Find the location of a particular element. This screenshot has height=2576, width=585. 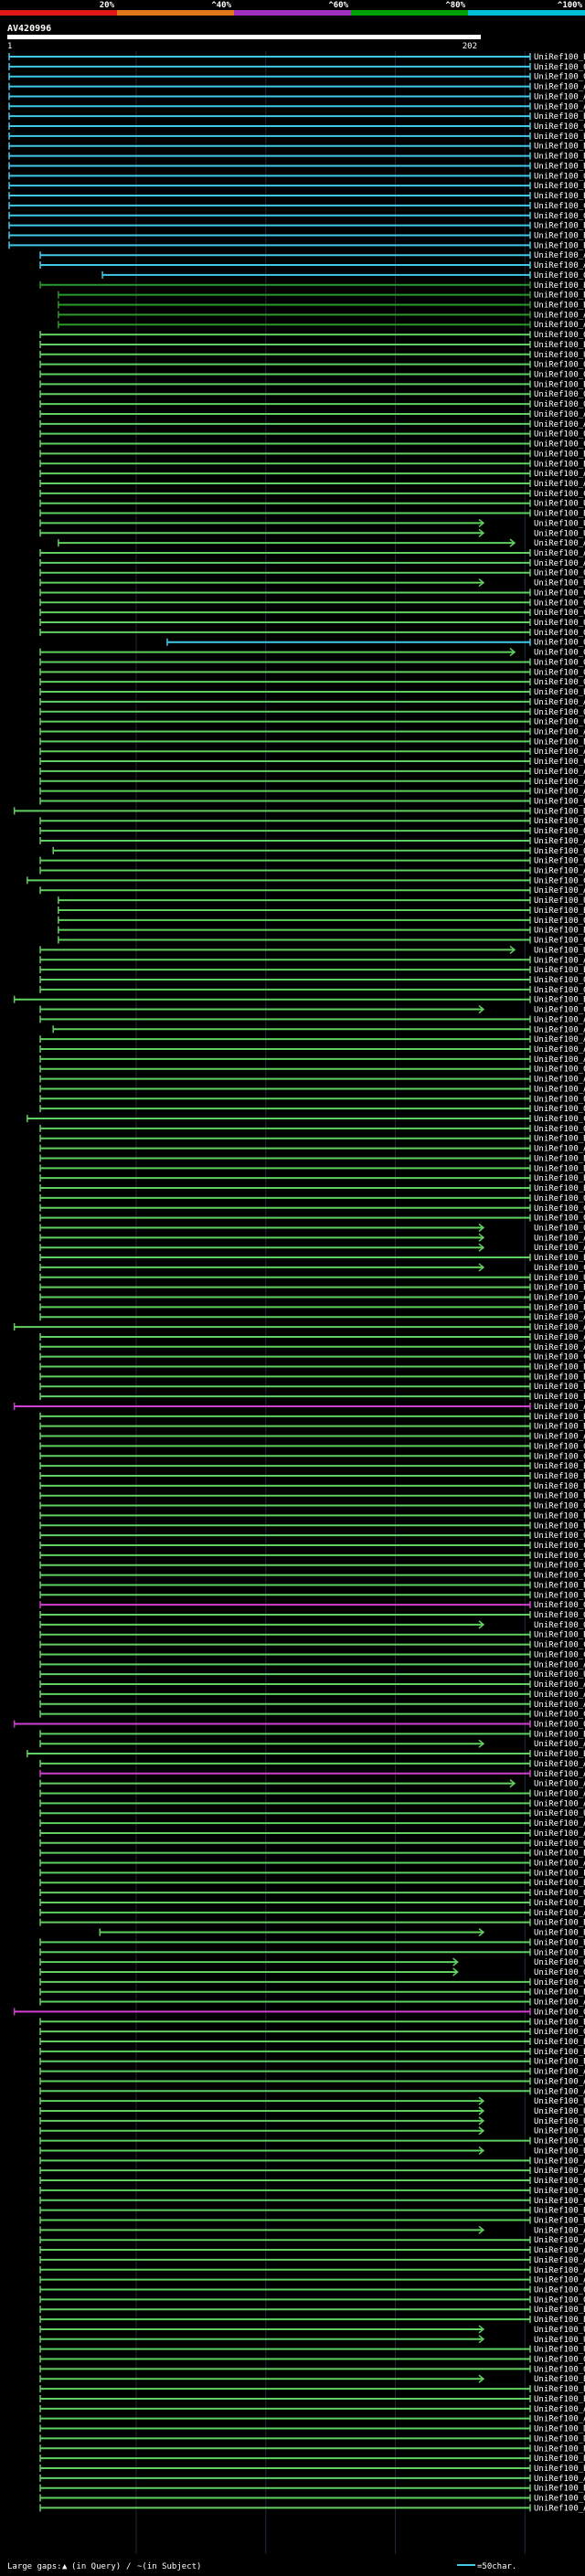

hit-label: UniRef100_Q6YUT4 is located at coordinates (560, 435).